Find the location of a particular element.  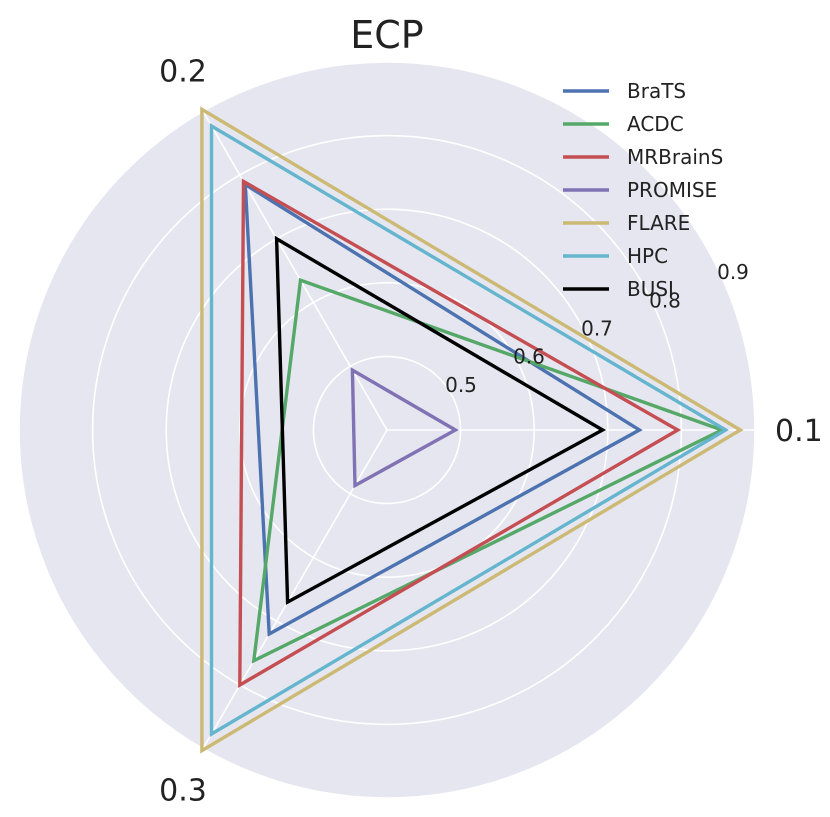

legend-label: HPC is located at coordinates (647, 256).